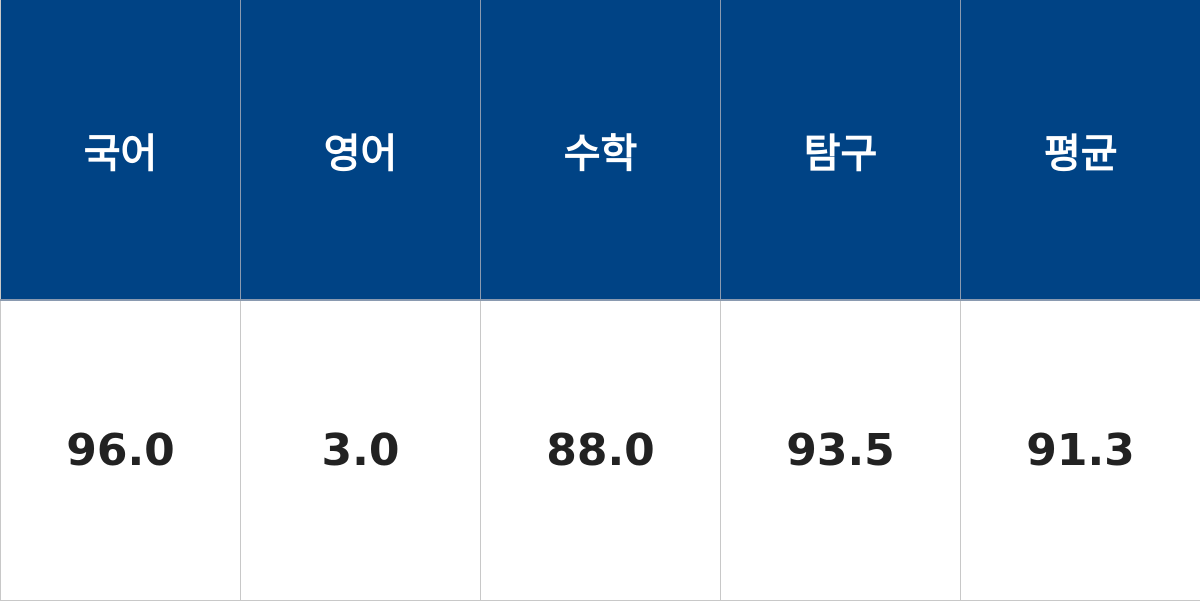  I want to click on header-korean: 국어, so click(121, 150).